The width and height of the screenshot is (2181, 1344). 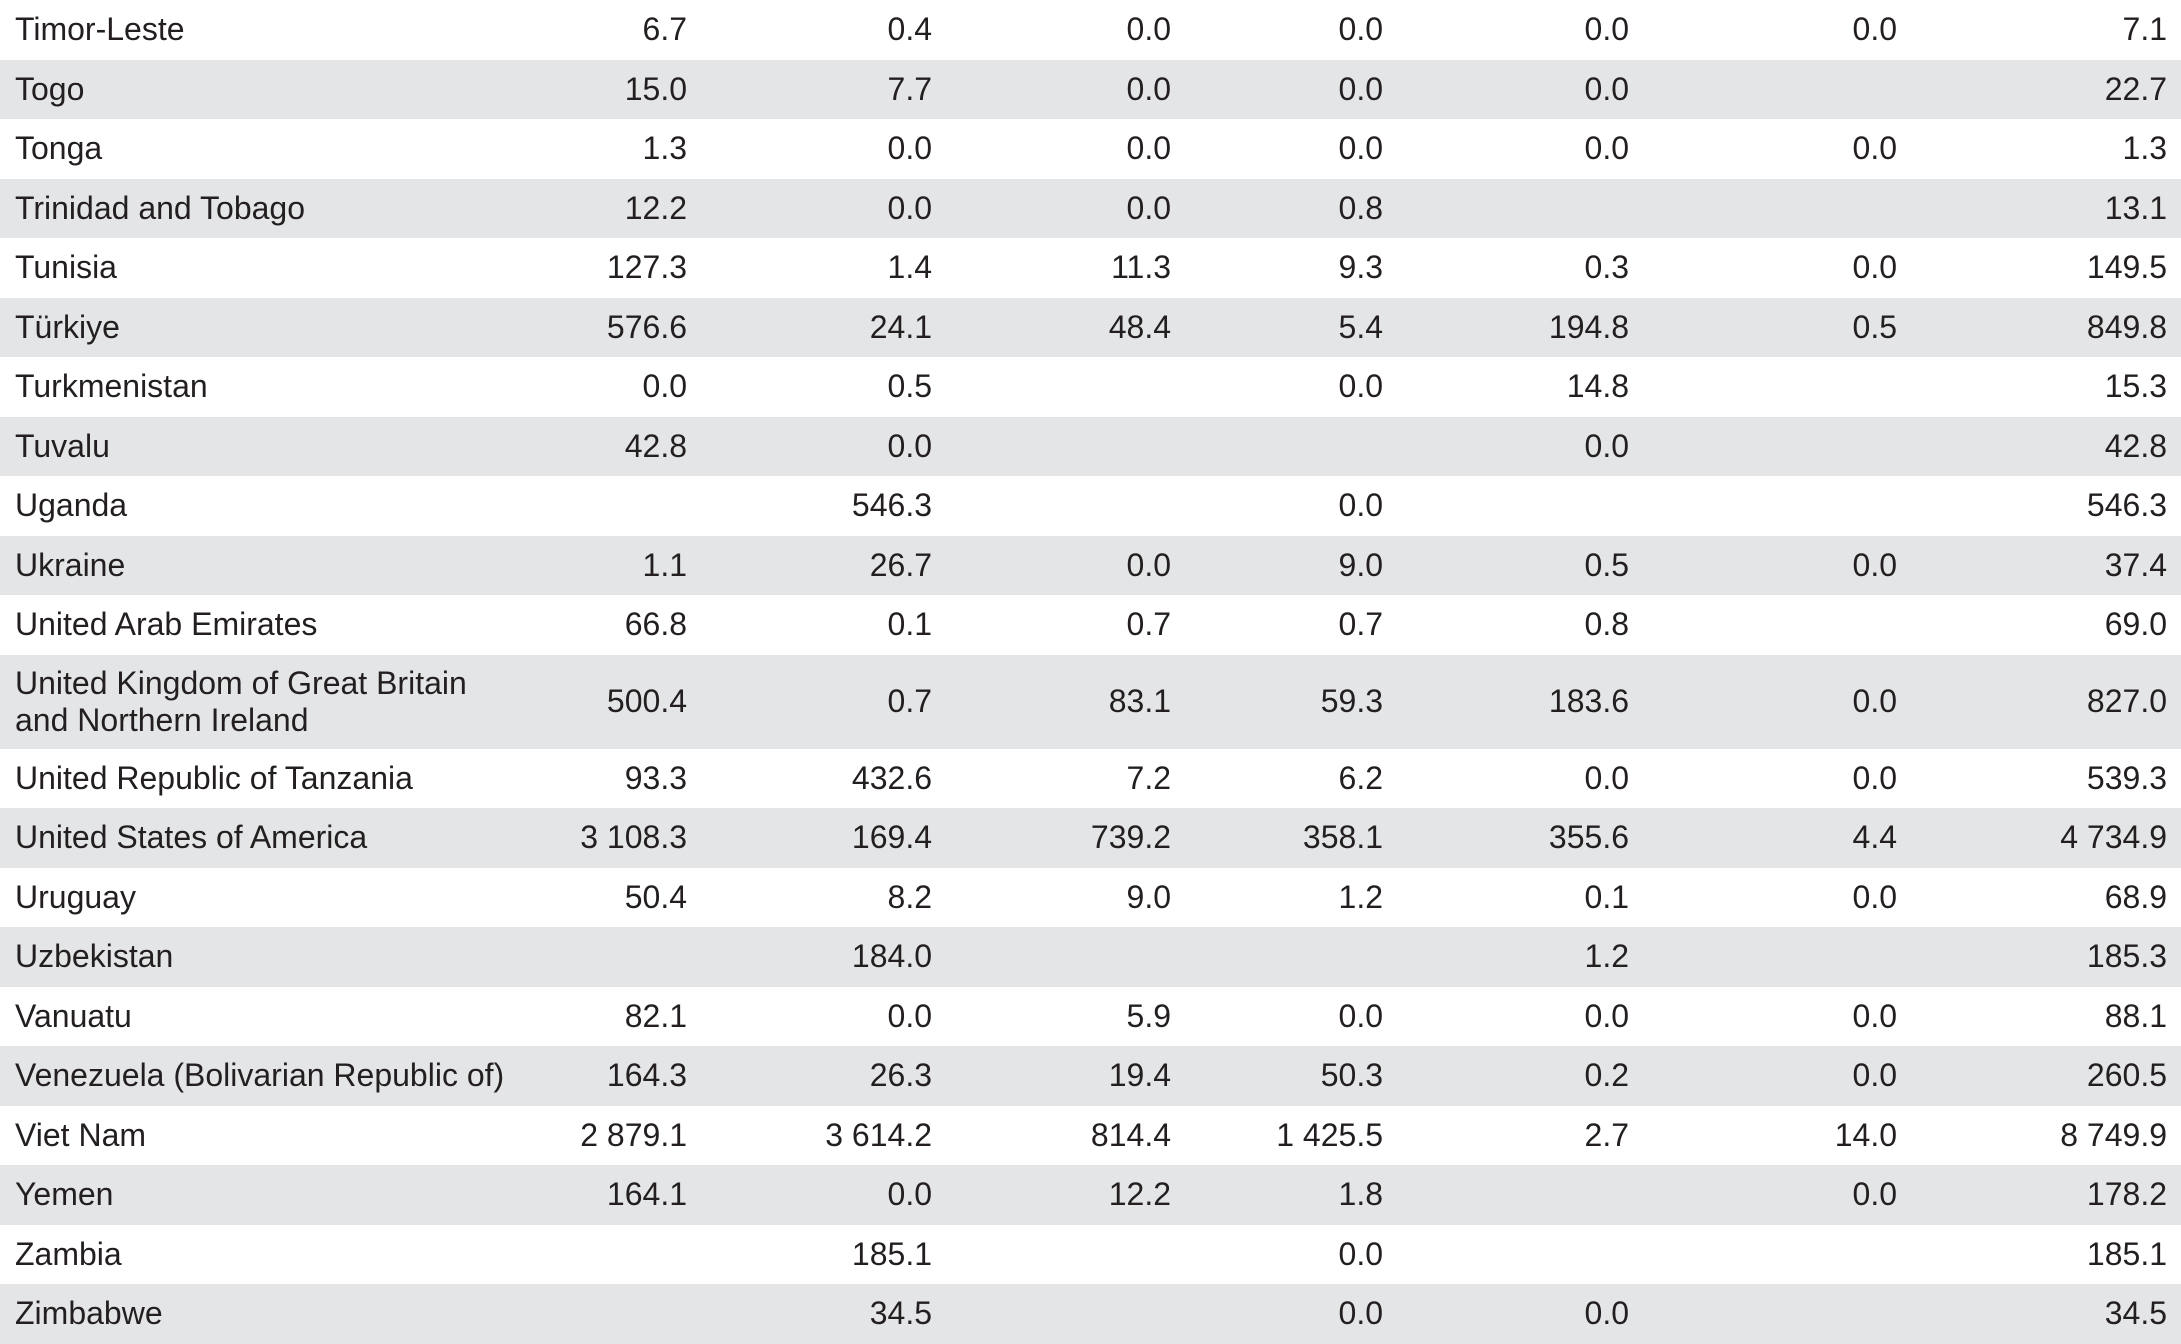 I want to click on value-cell: 68.9, so click(x=2135, y=896).